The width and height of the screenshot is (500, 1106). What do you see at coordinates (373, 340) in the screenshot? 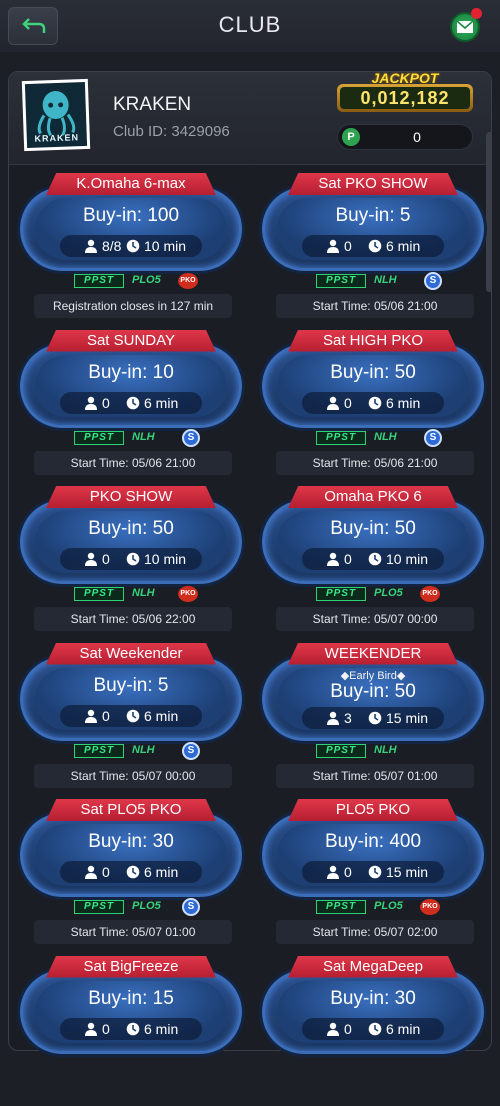
I see `tournament-name: Sat HIGH PKO` at bounding box center [373, 340].